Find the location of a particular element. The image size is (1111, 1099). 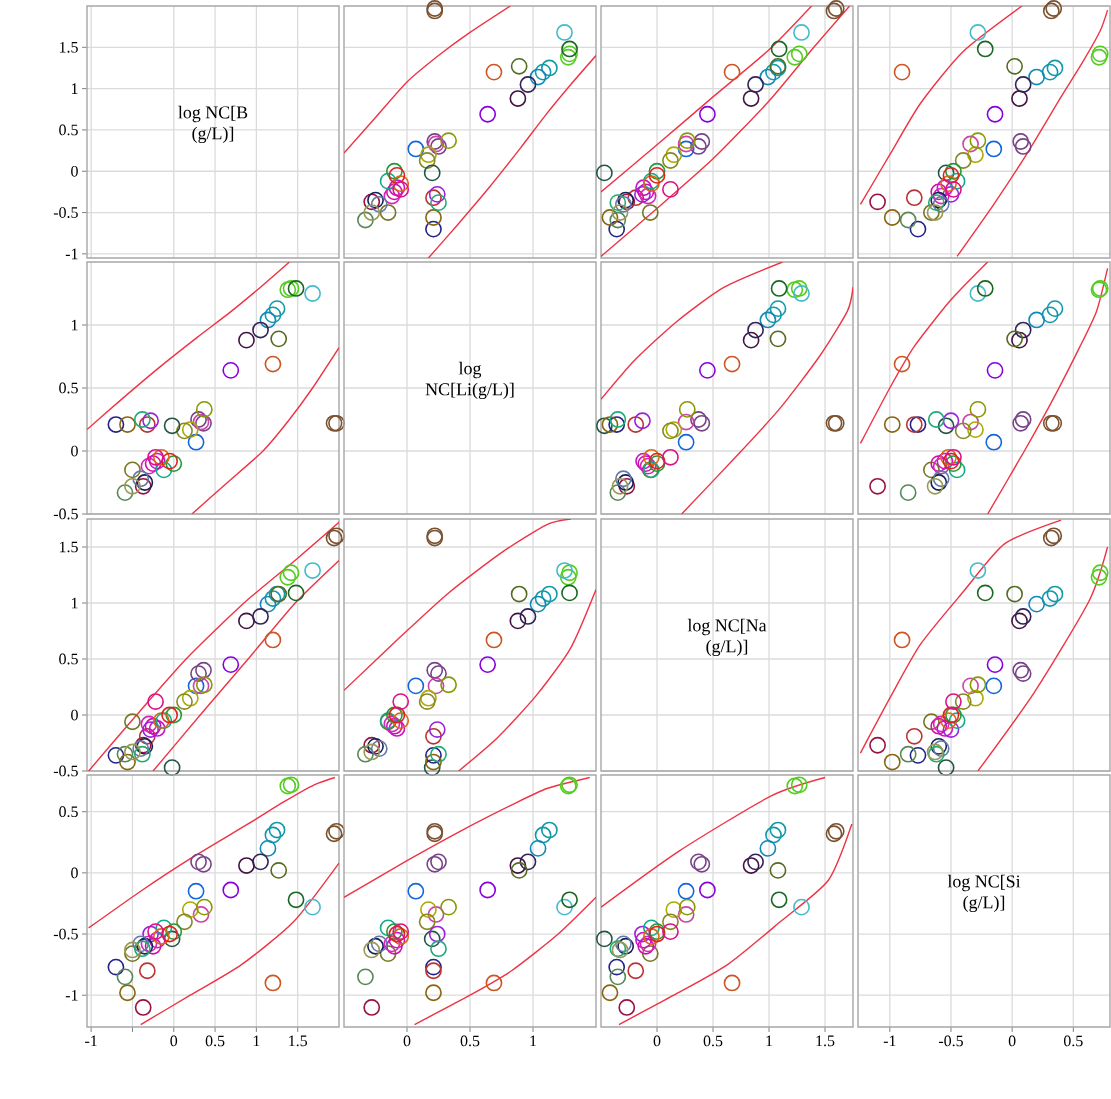

x-tick-label: -1 is located at coordinates (889, 1041).